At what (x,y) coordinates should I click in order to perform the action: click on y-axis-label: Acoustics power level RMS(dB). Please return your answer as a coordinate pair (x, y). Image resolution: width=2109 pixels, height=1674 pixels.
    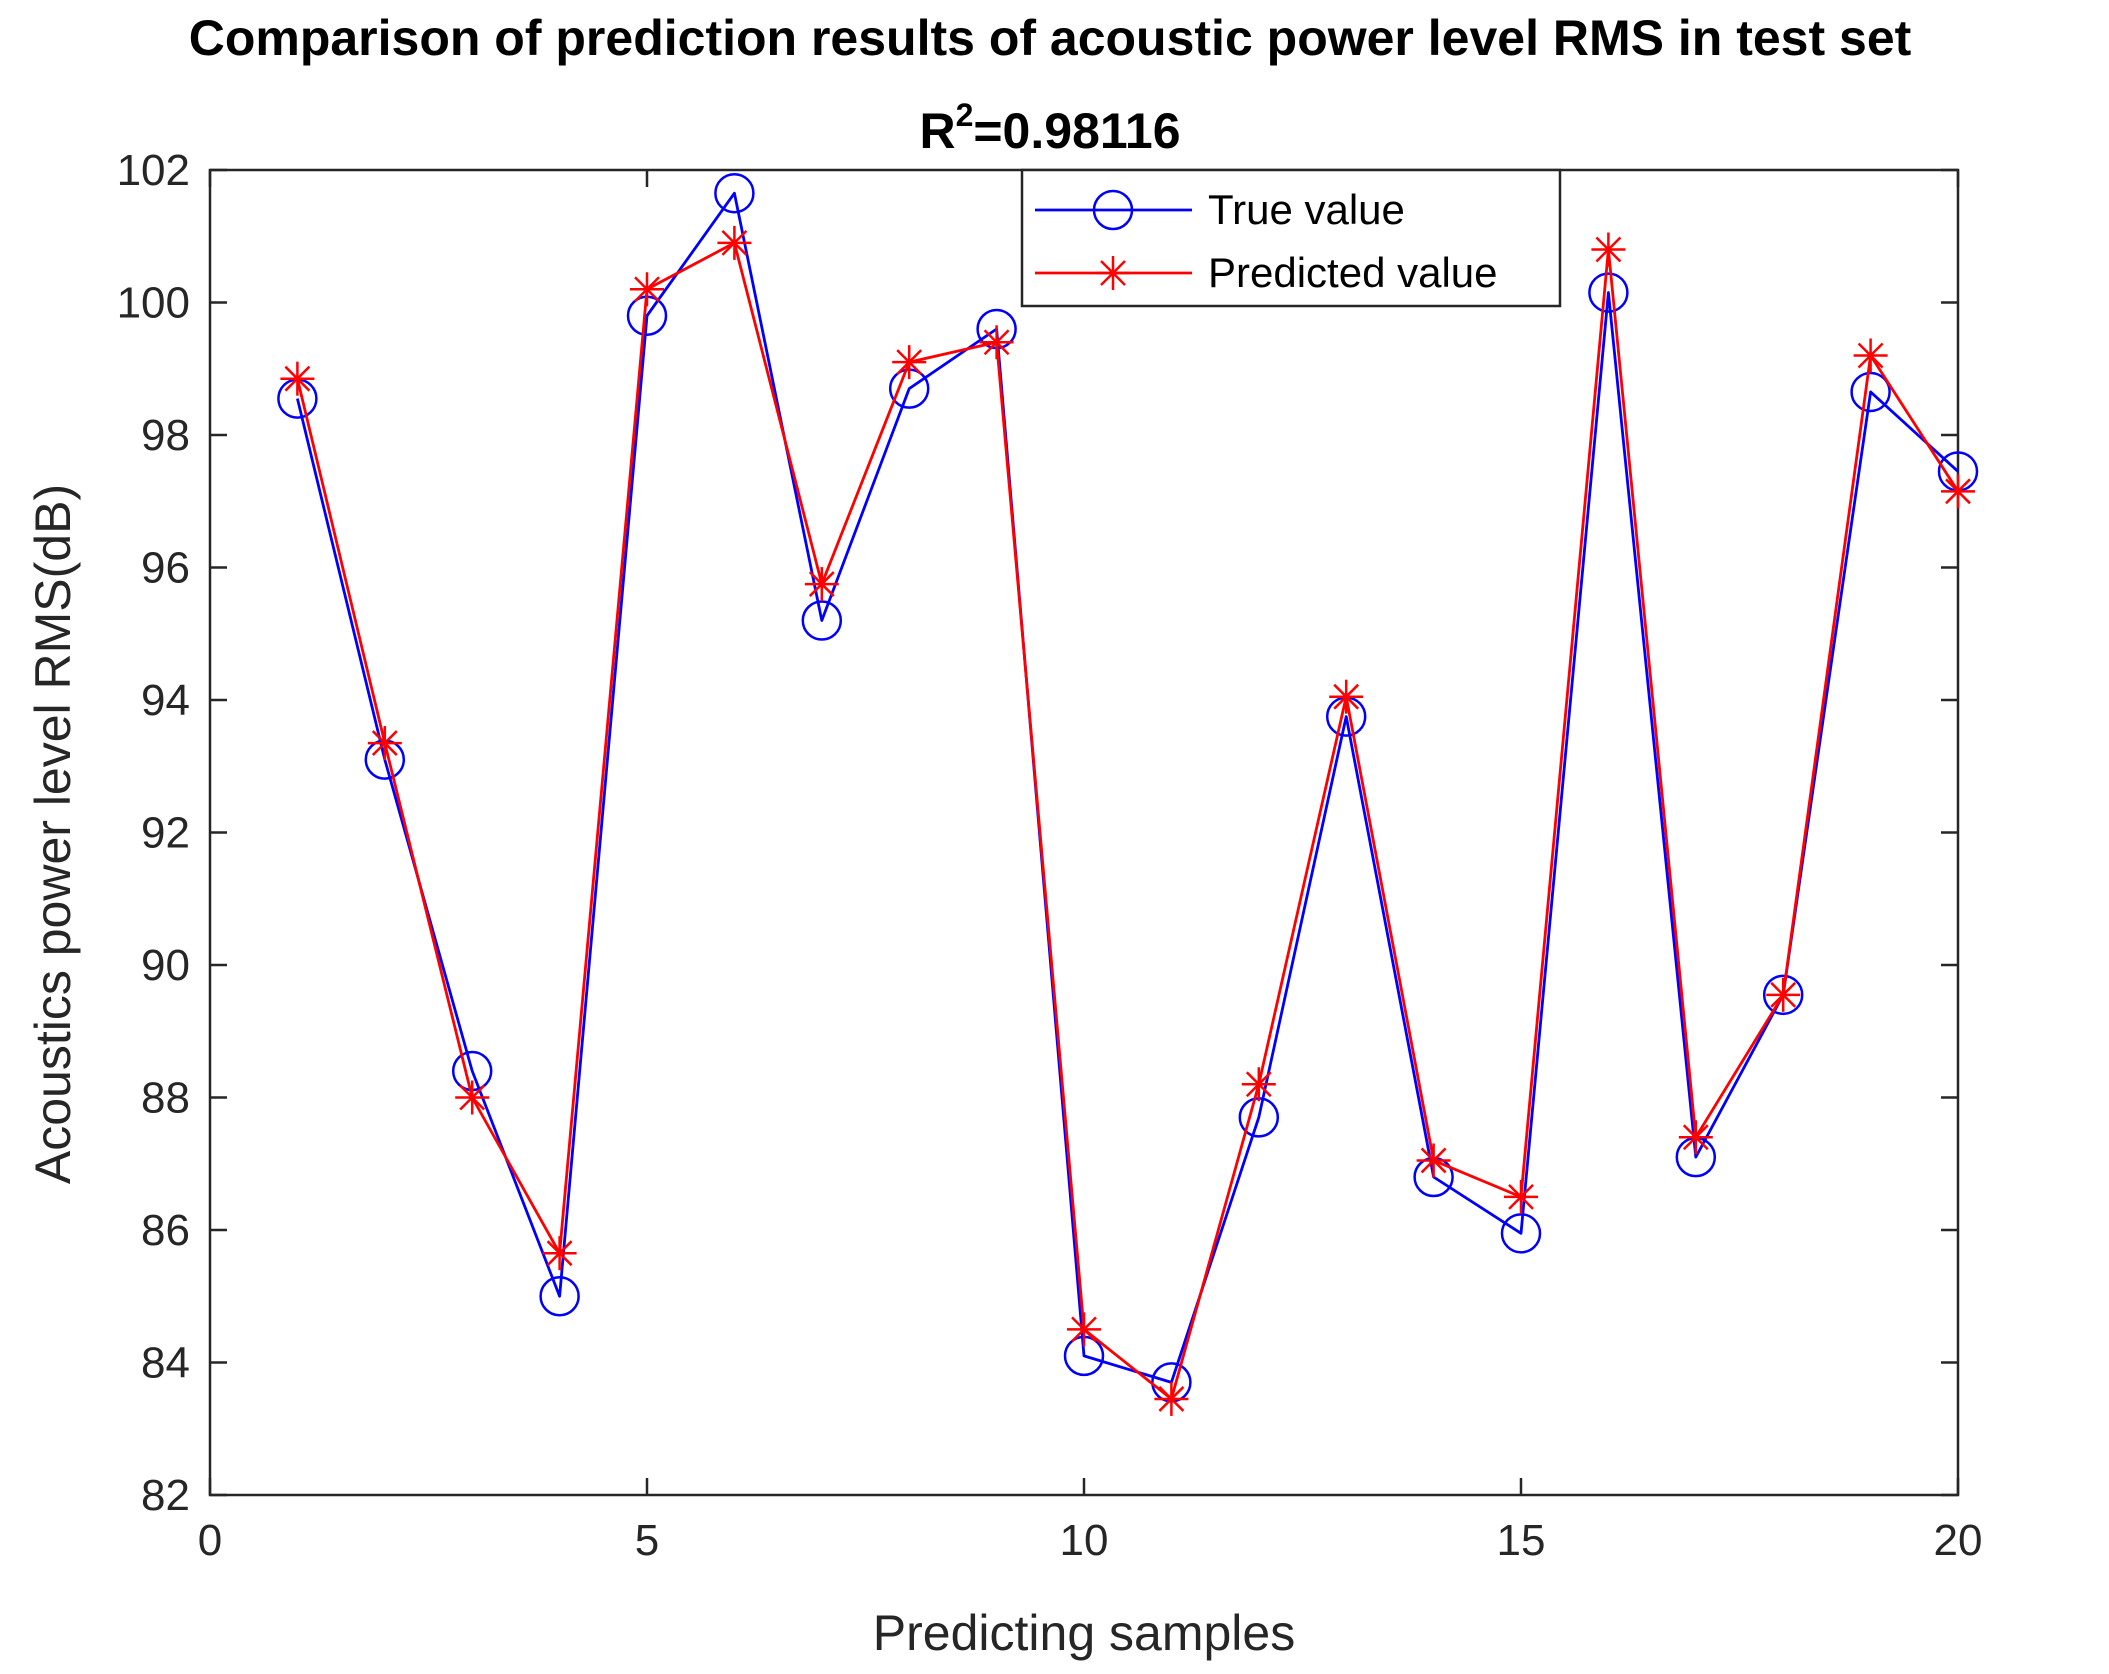
    Looking at the image, I should click on (53, 834).